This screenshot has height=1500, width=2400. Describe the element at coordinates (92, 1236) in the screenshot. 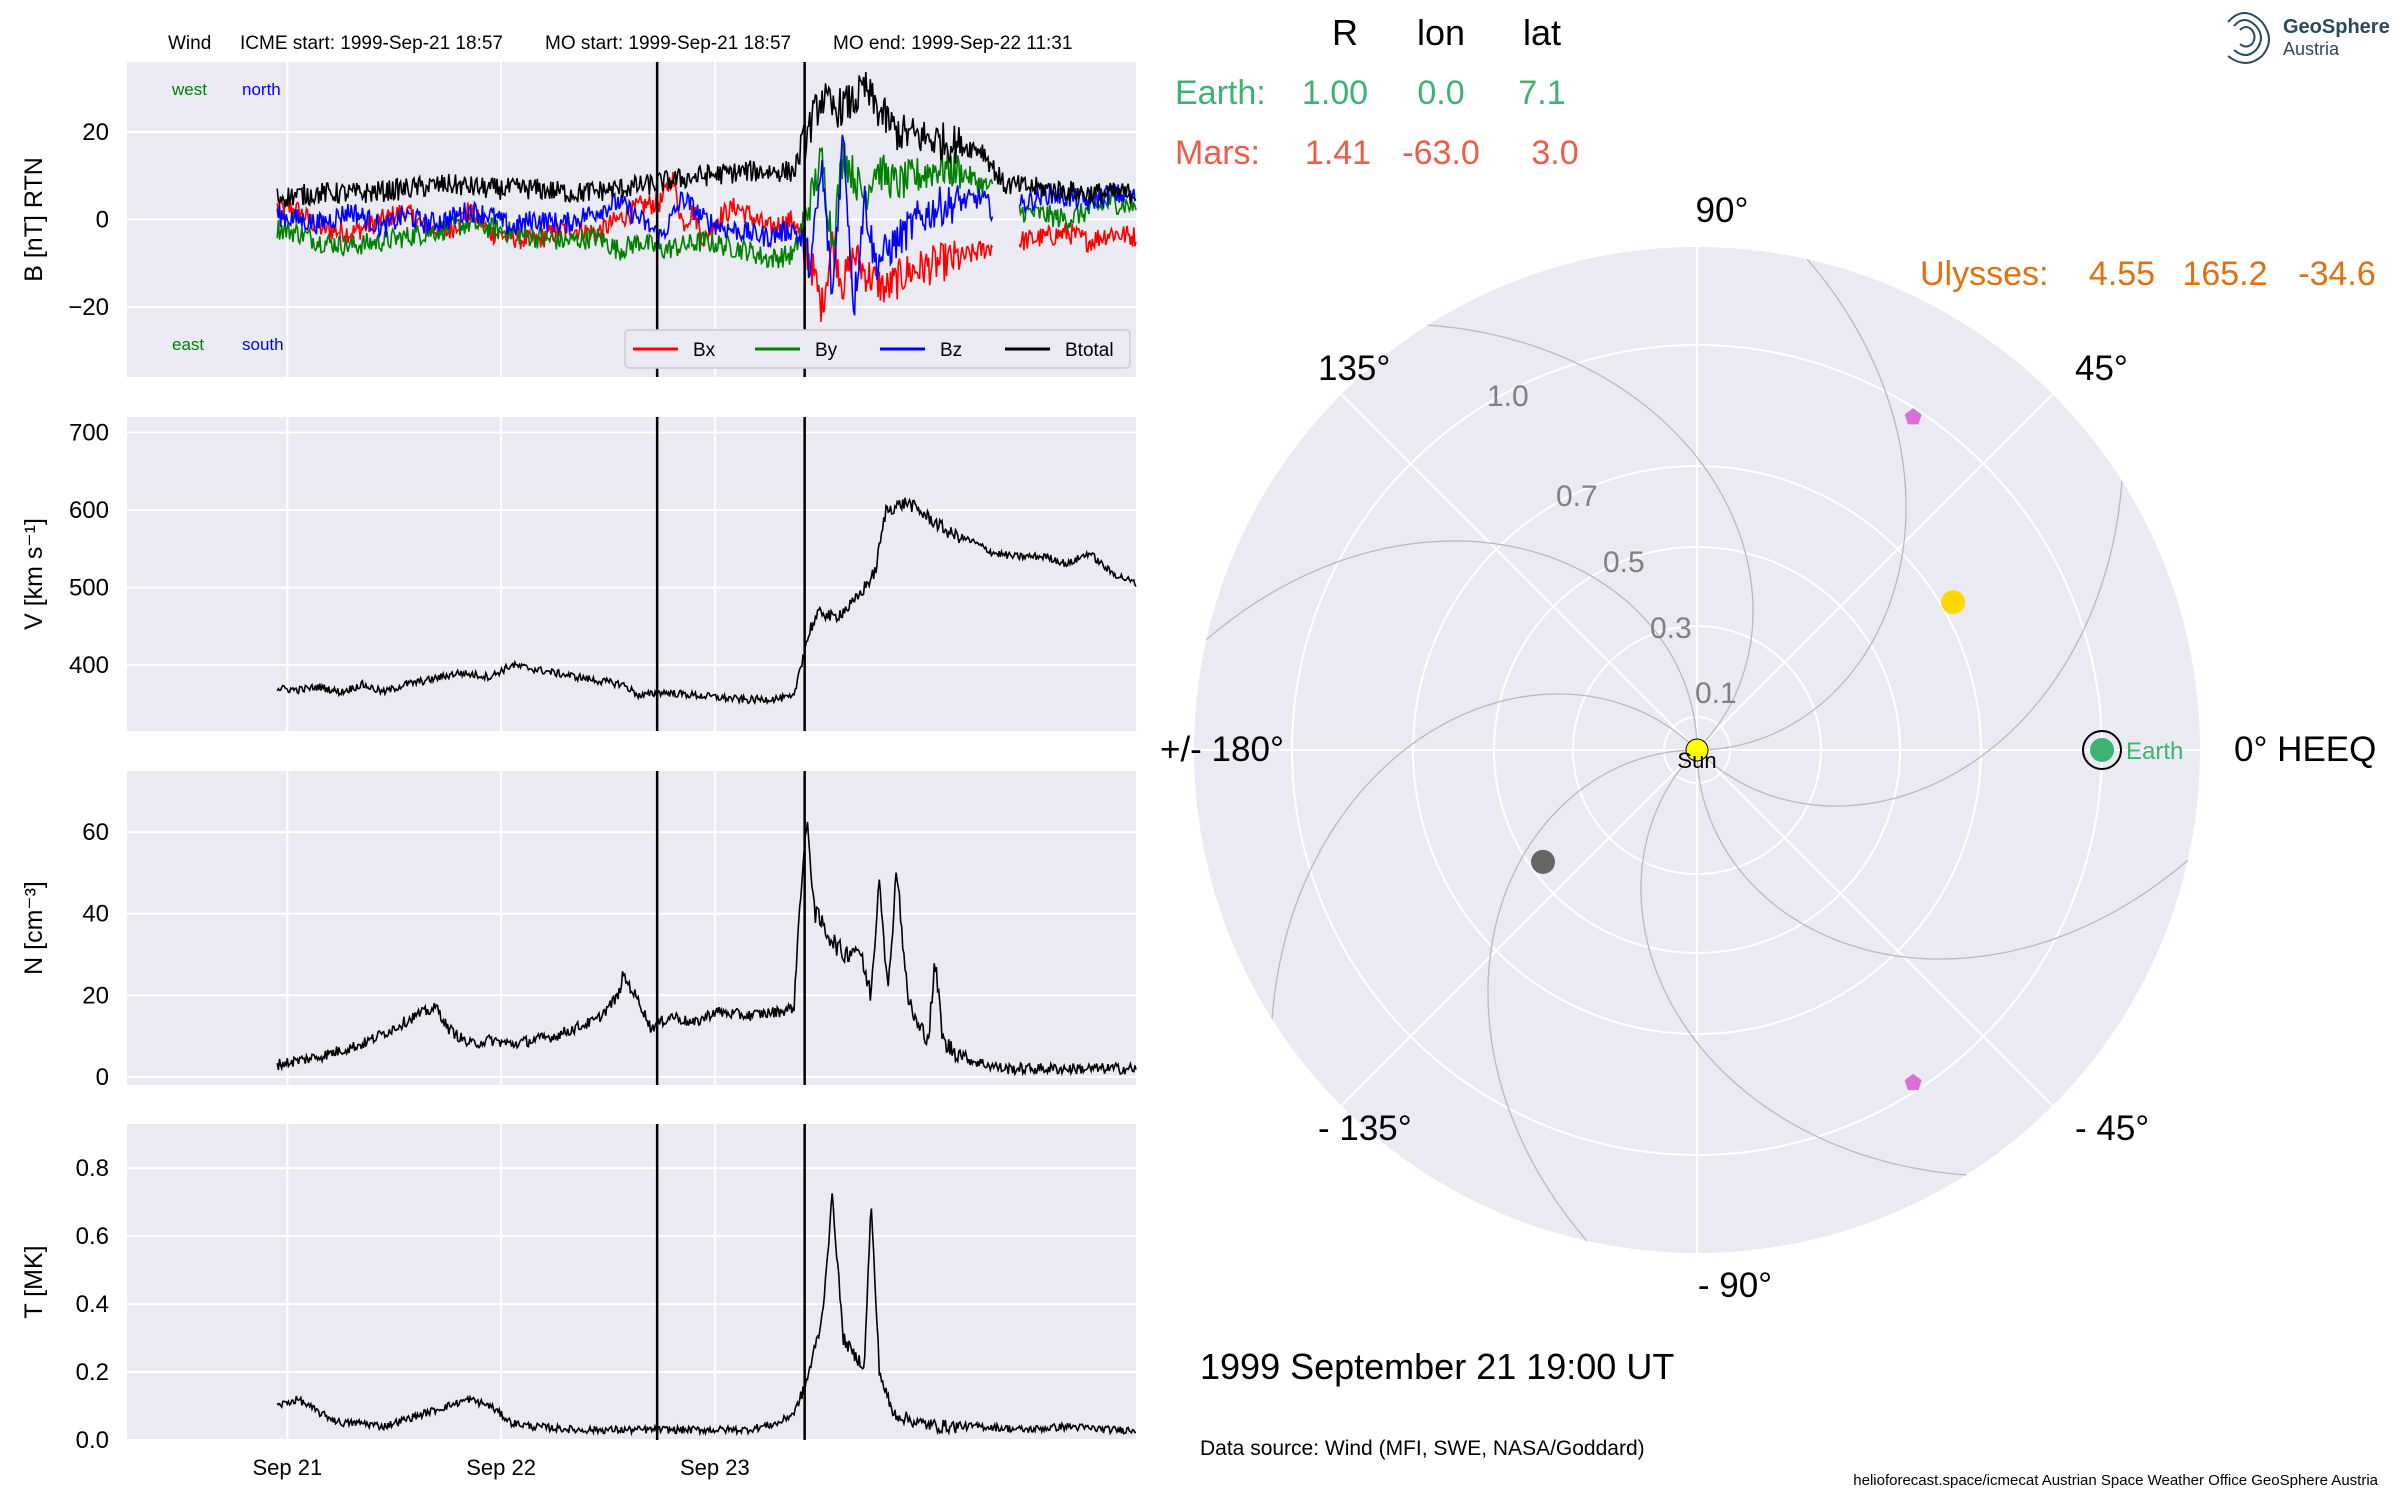

I see `y-tick-label: 0.6` at that location.